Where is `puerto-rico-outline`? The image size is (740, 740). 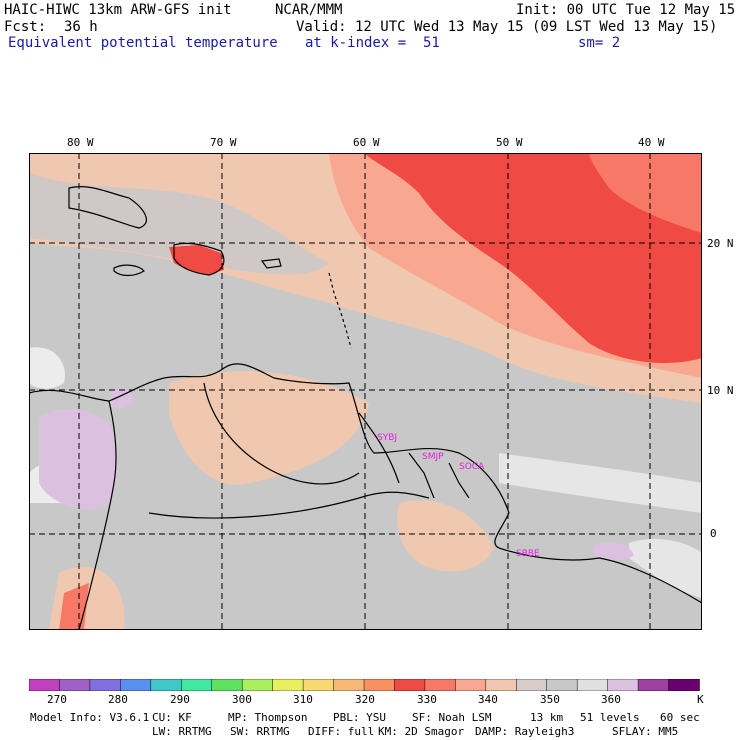 puerto-rico-outline is located at coordinates (271, 263).